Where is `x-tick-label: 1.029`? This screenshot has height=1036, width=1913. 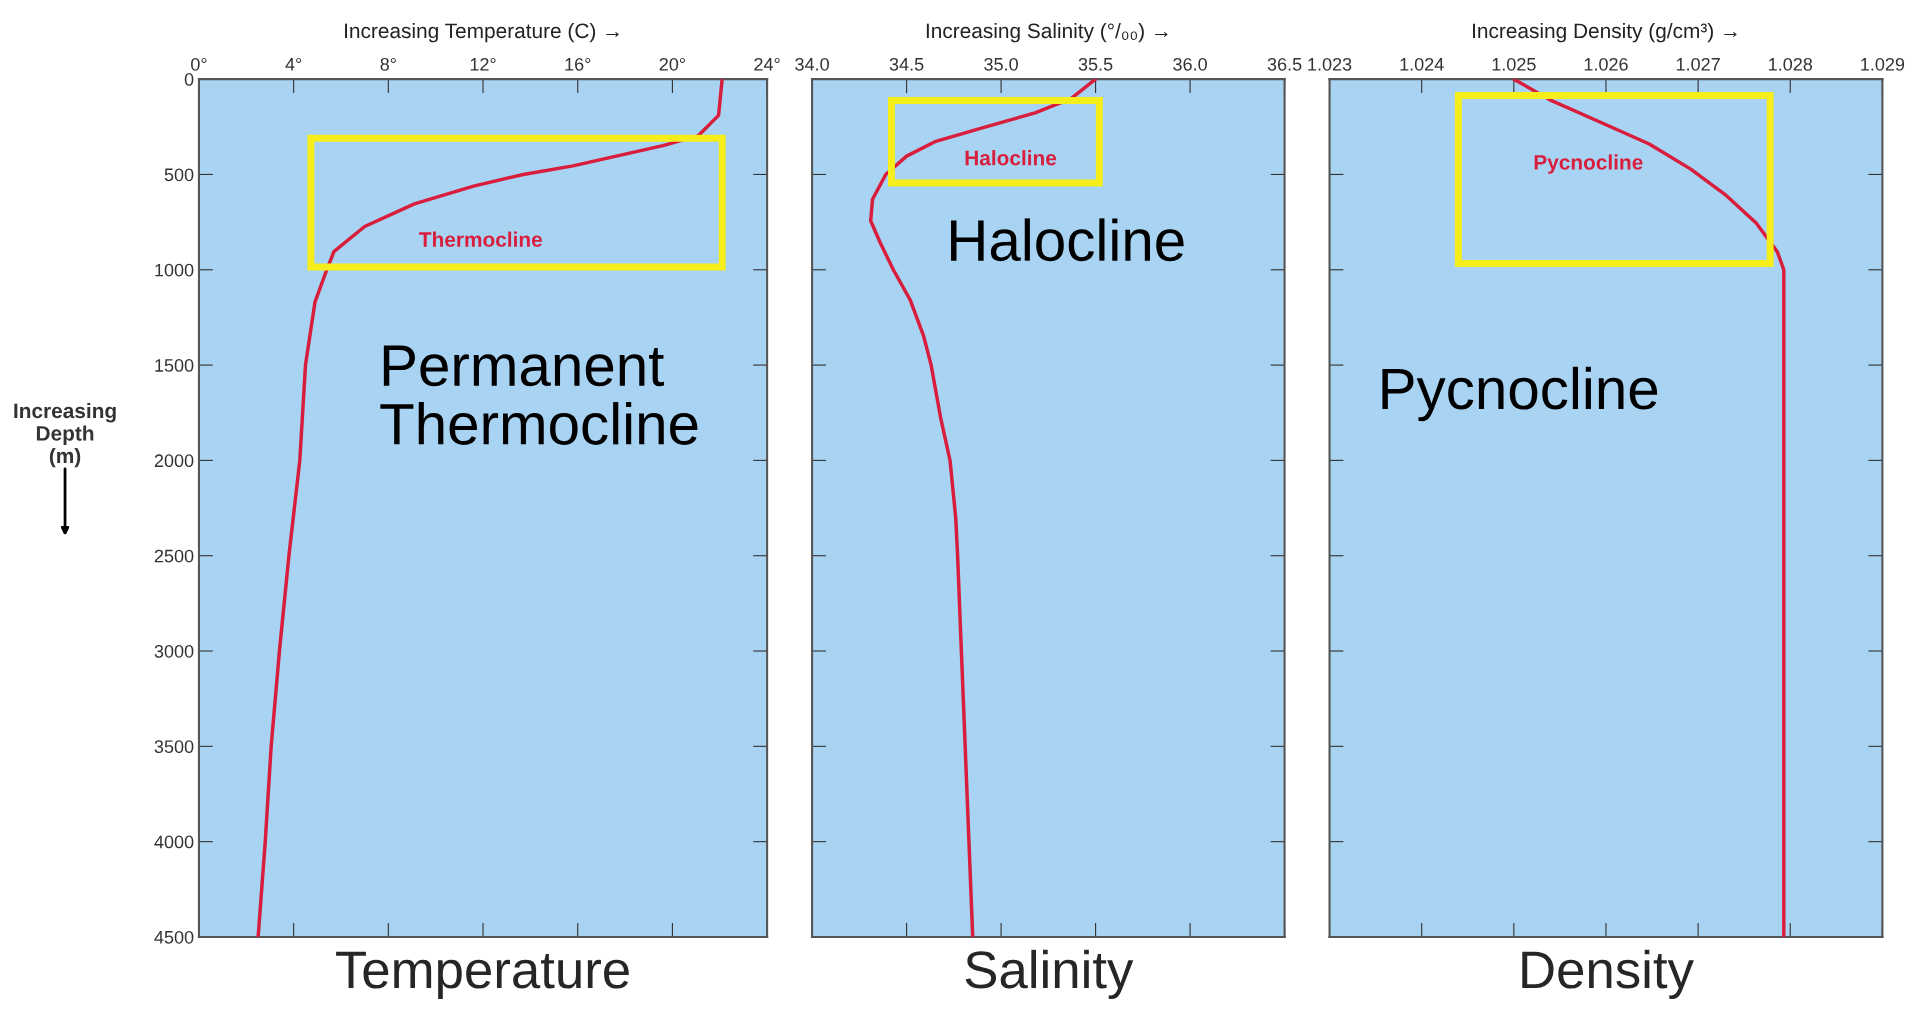
x-tick-label: 1.029 is located at coordinates (1883, 64).